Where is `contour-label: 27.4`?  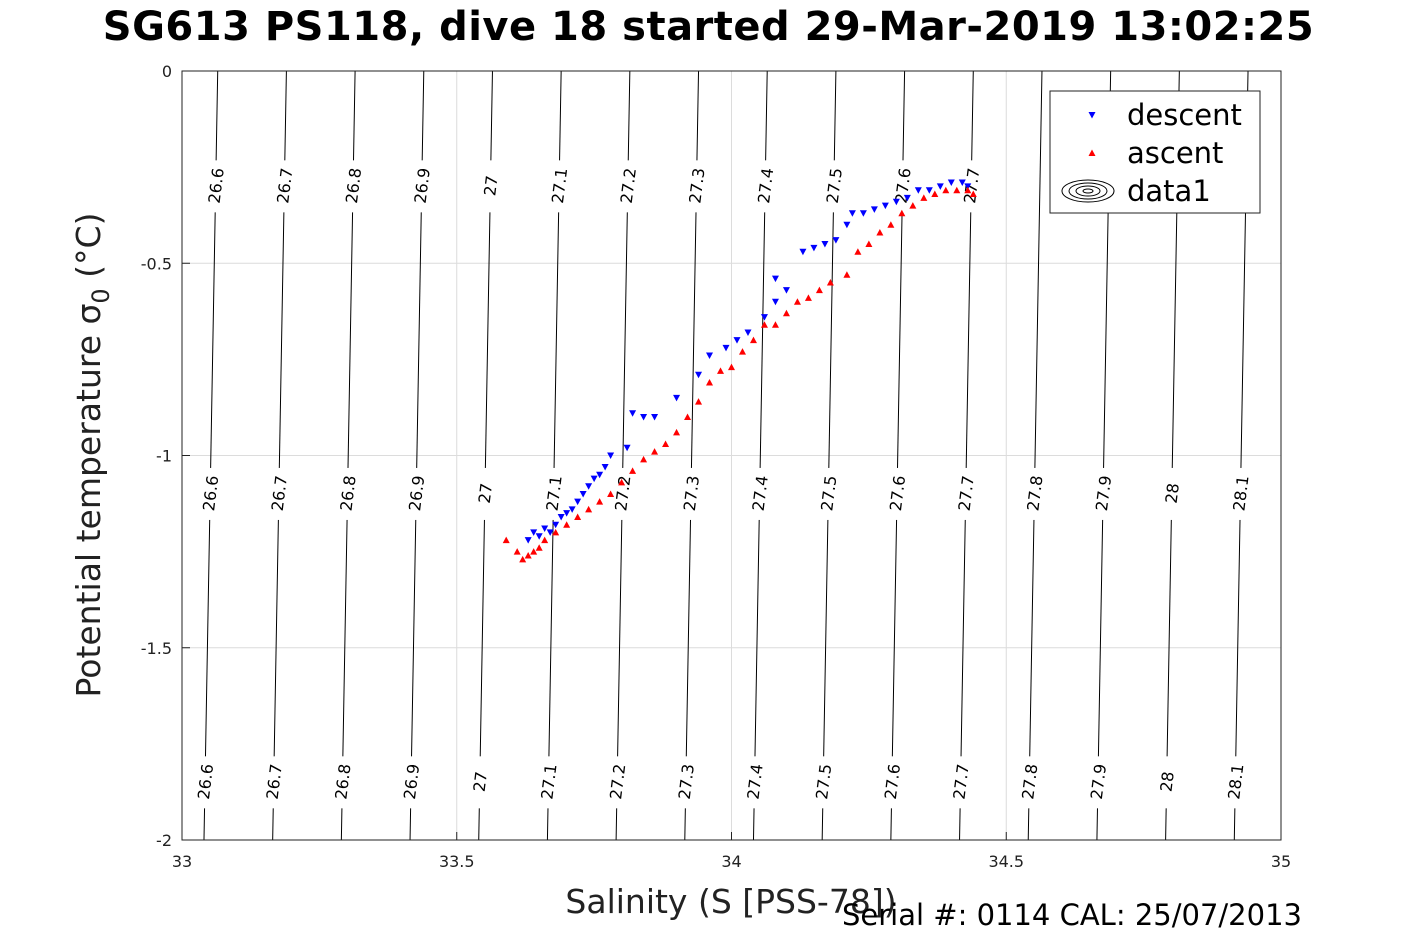
contour-label: 27.4 is located at coordinates (760, 493).